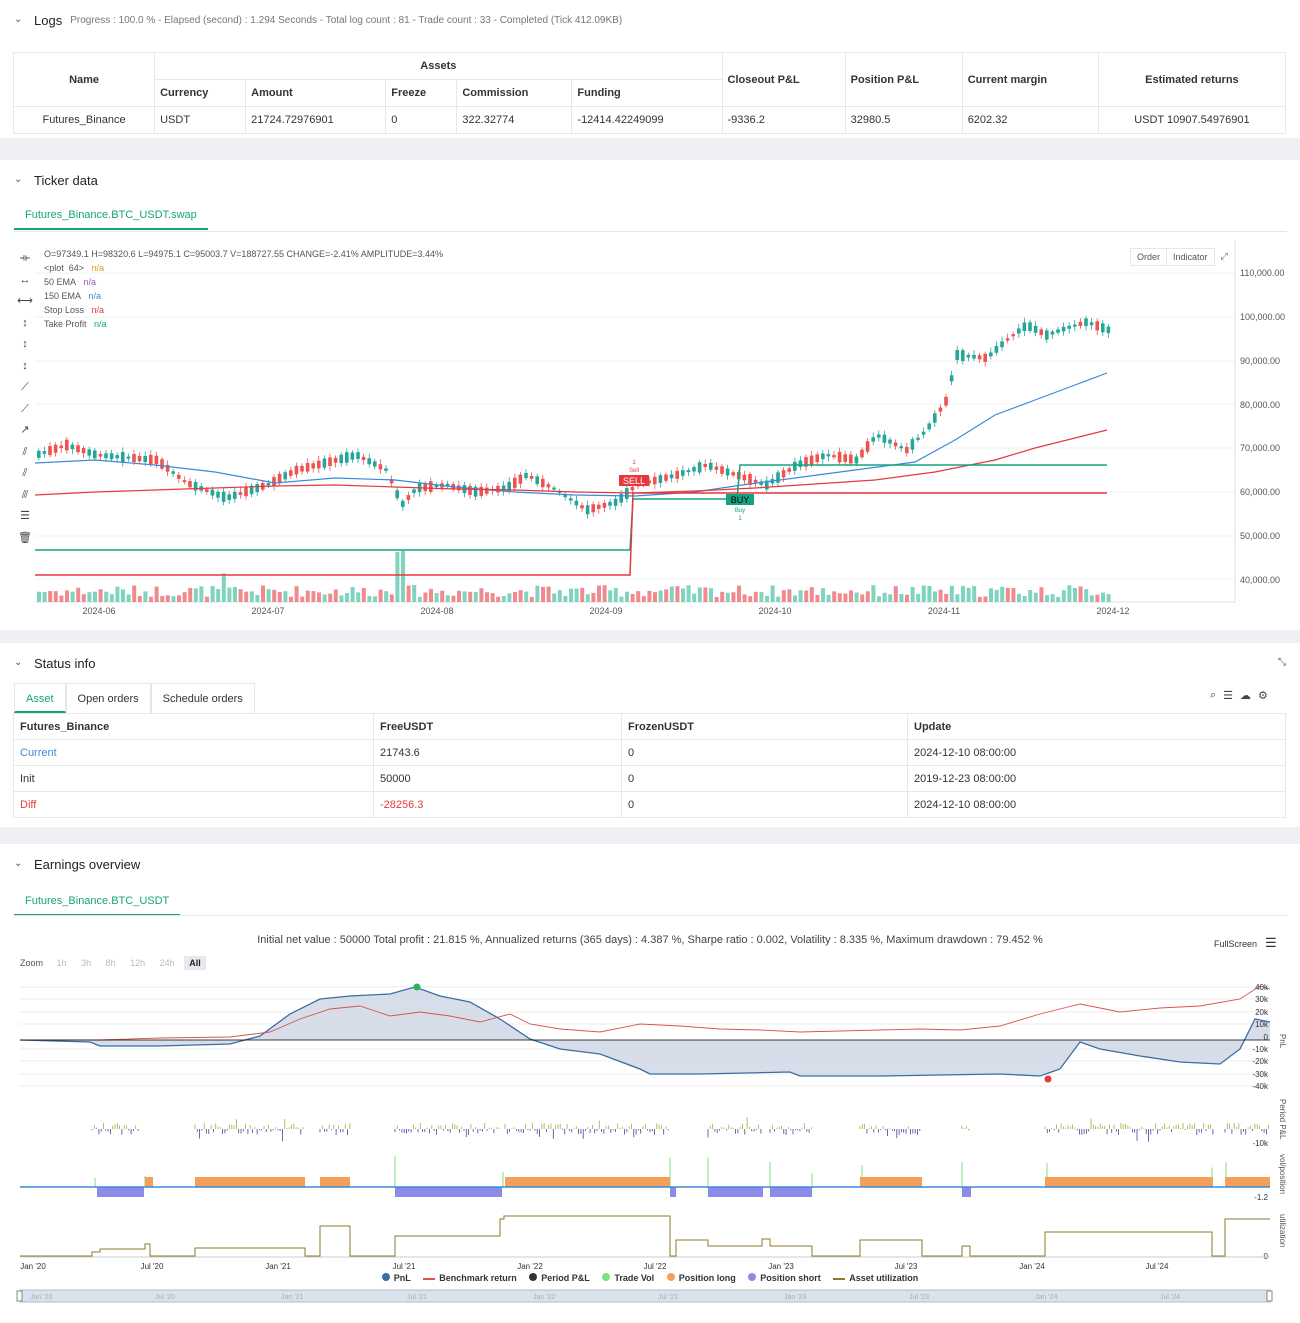 The width and height of the screenshot is (1300, 1323). Describe the element at coordinates (514, 120) in the screenshot. I see `cell: 322.32774` at that location.